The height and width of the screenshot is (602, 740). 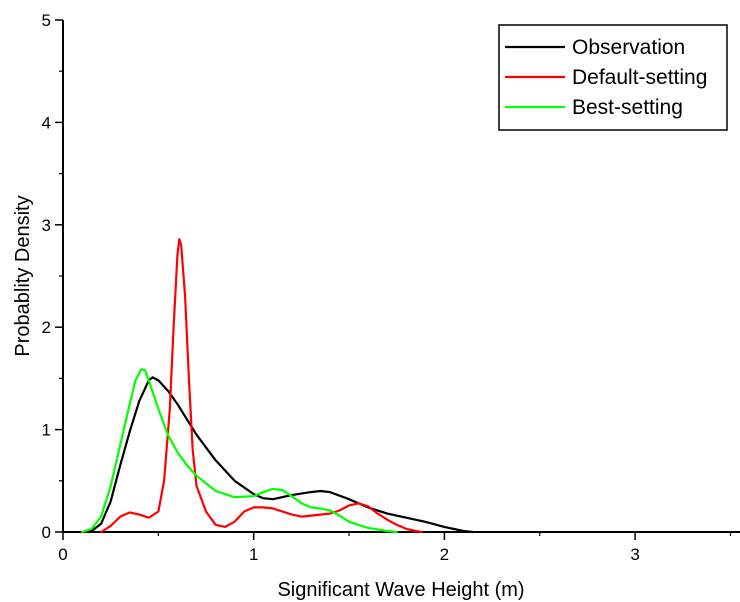 I want to click on y-tick-label: 5, so click(x=46, y=20).